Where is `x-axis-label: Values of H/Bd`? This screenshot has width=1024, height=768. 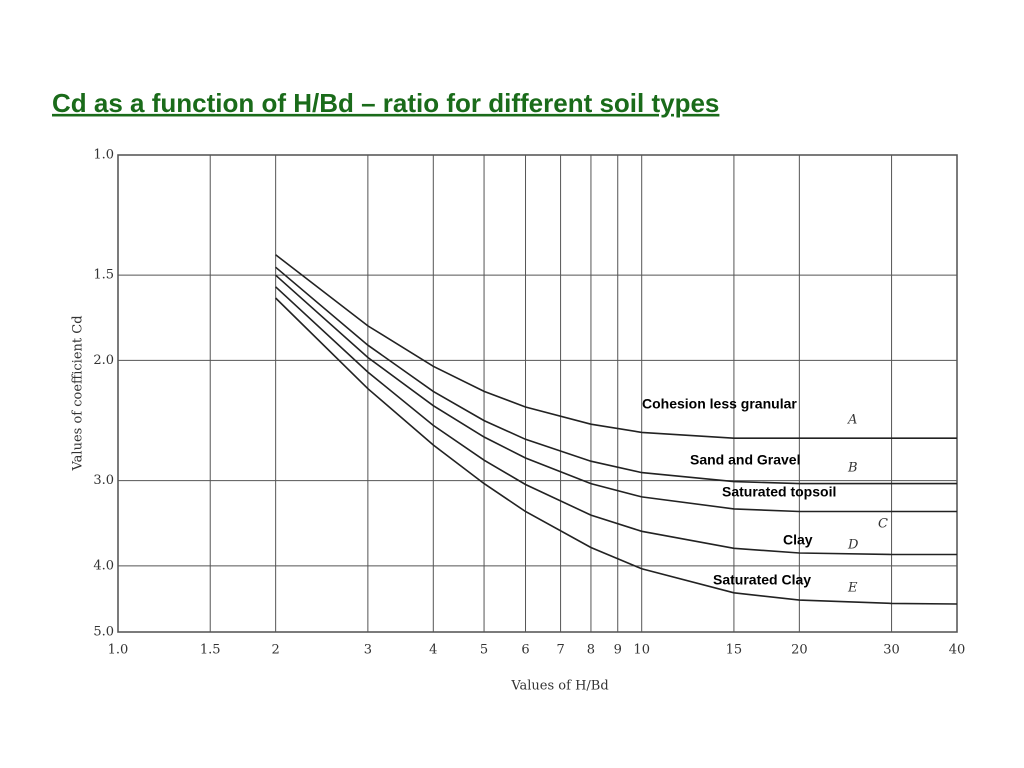 x-axis-label: Values of H/Bd is located at coordinates (559, 686).